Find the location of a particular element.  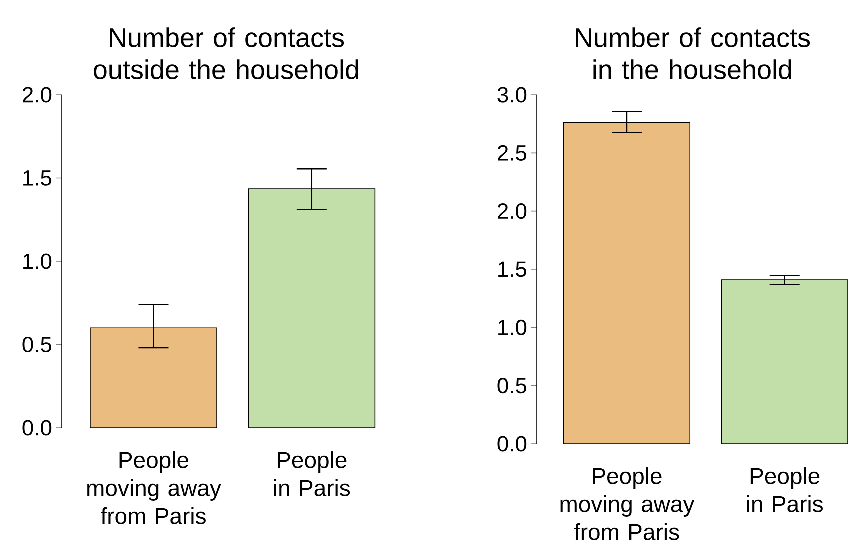

chart-title: Number of contacts in the household is located at coordinates (693, 54).